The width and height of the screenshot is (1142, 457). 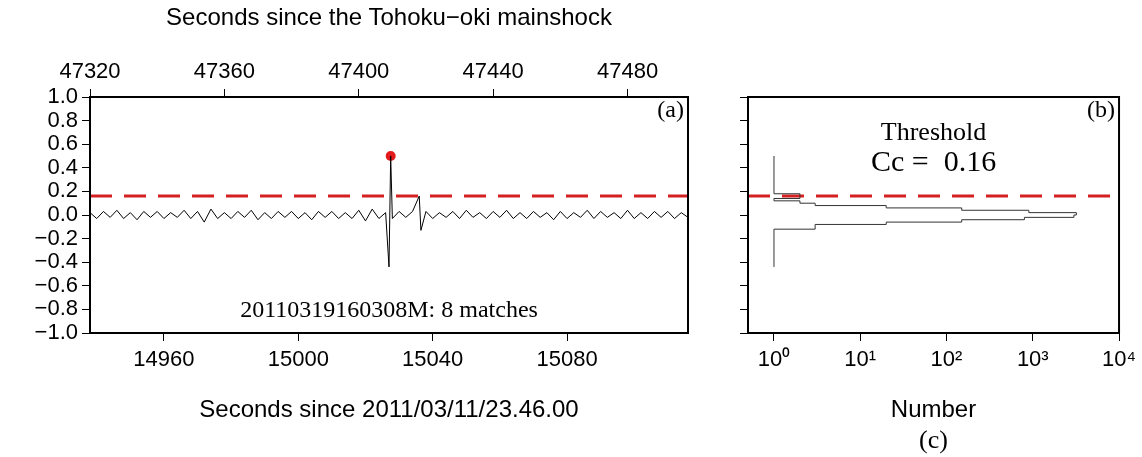 What do you see at coordinates (389, 309) in the screenshot?
I see `annotation: 20110319160308M: 8 matches` at bounding box center [389, 309].